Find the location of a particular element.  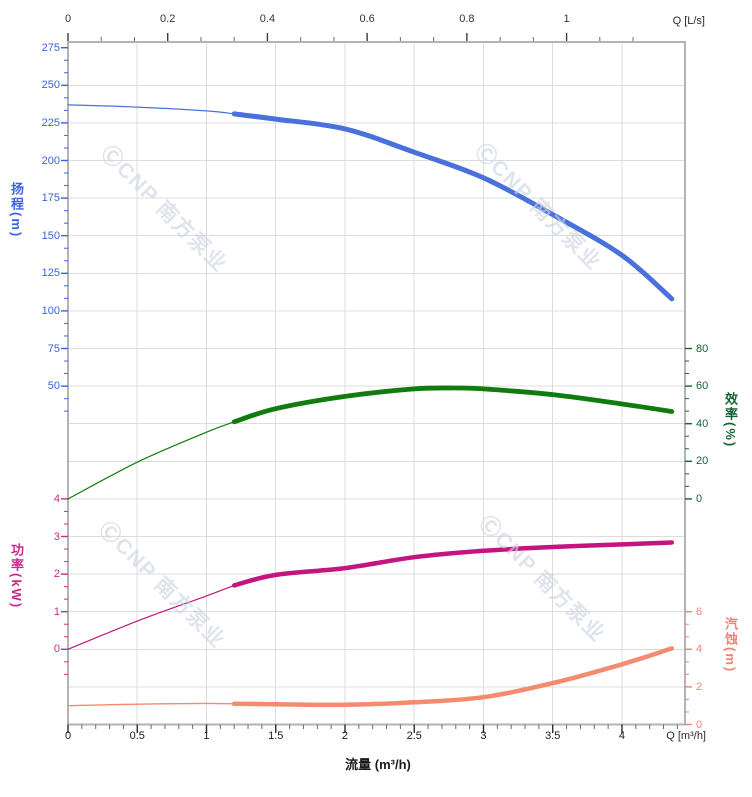

eff-tick-label: 20 is located at coordinates (702, 461).